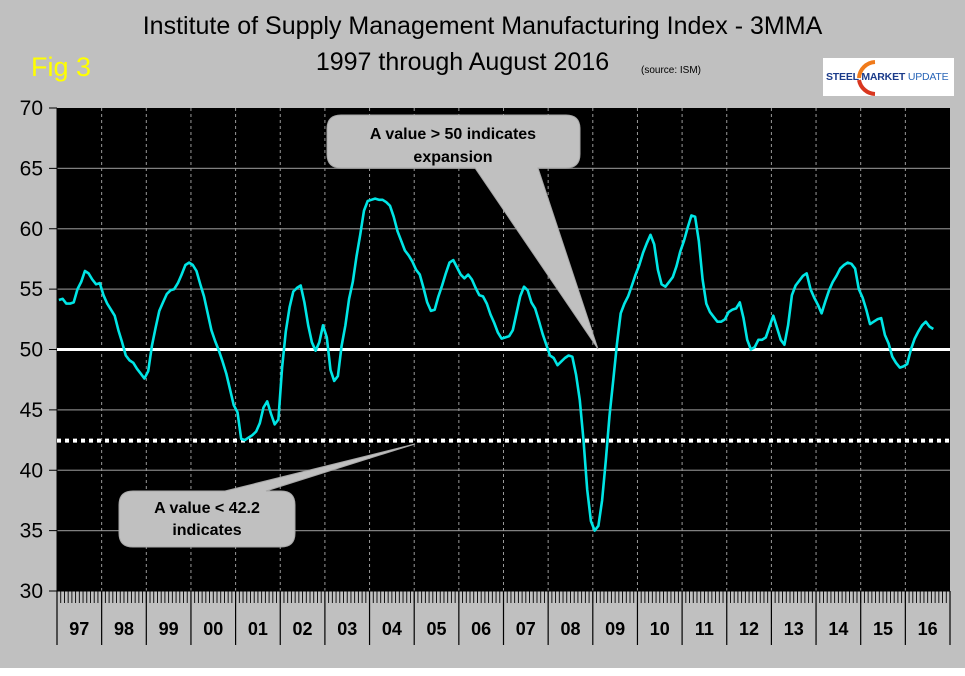 The image size is (965, 676). What do you see at coordinates (31, 229) in the screenshot?
I see `ytick-label: 60` at bounding box center [31, 229].